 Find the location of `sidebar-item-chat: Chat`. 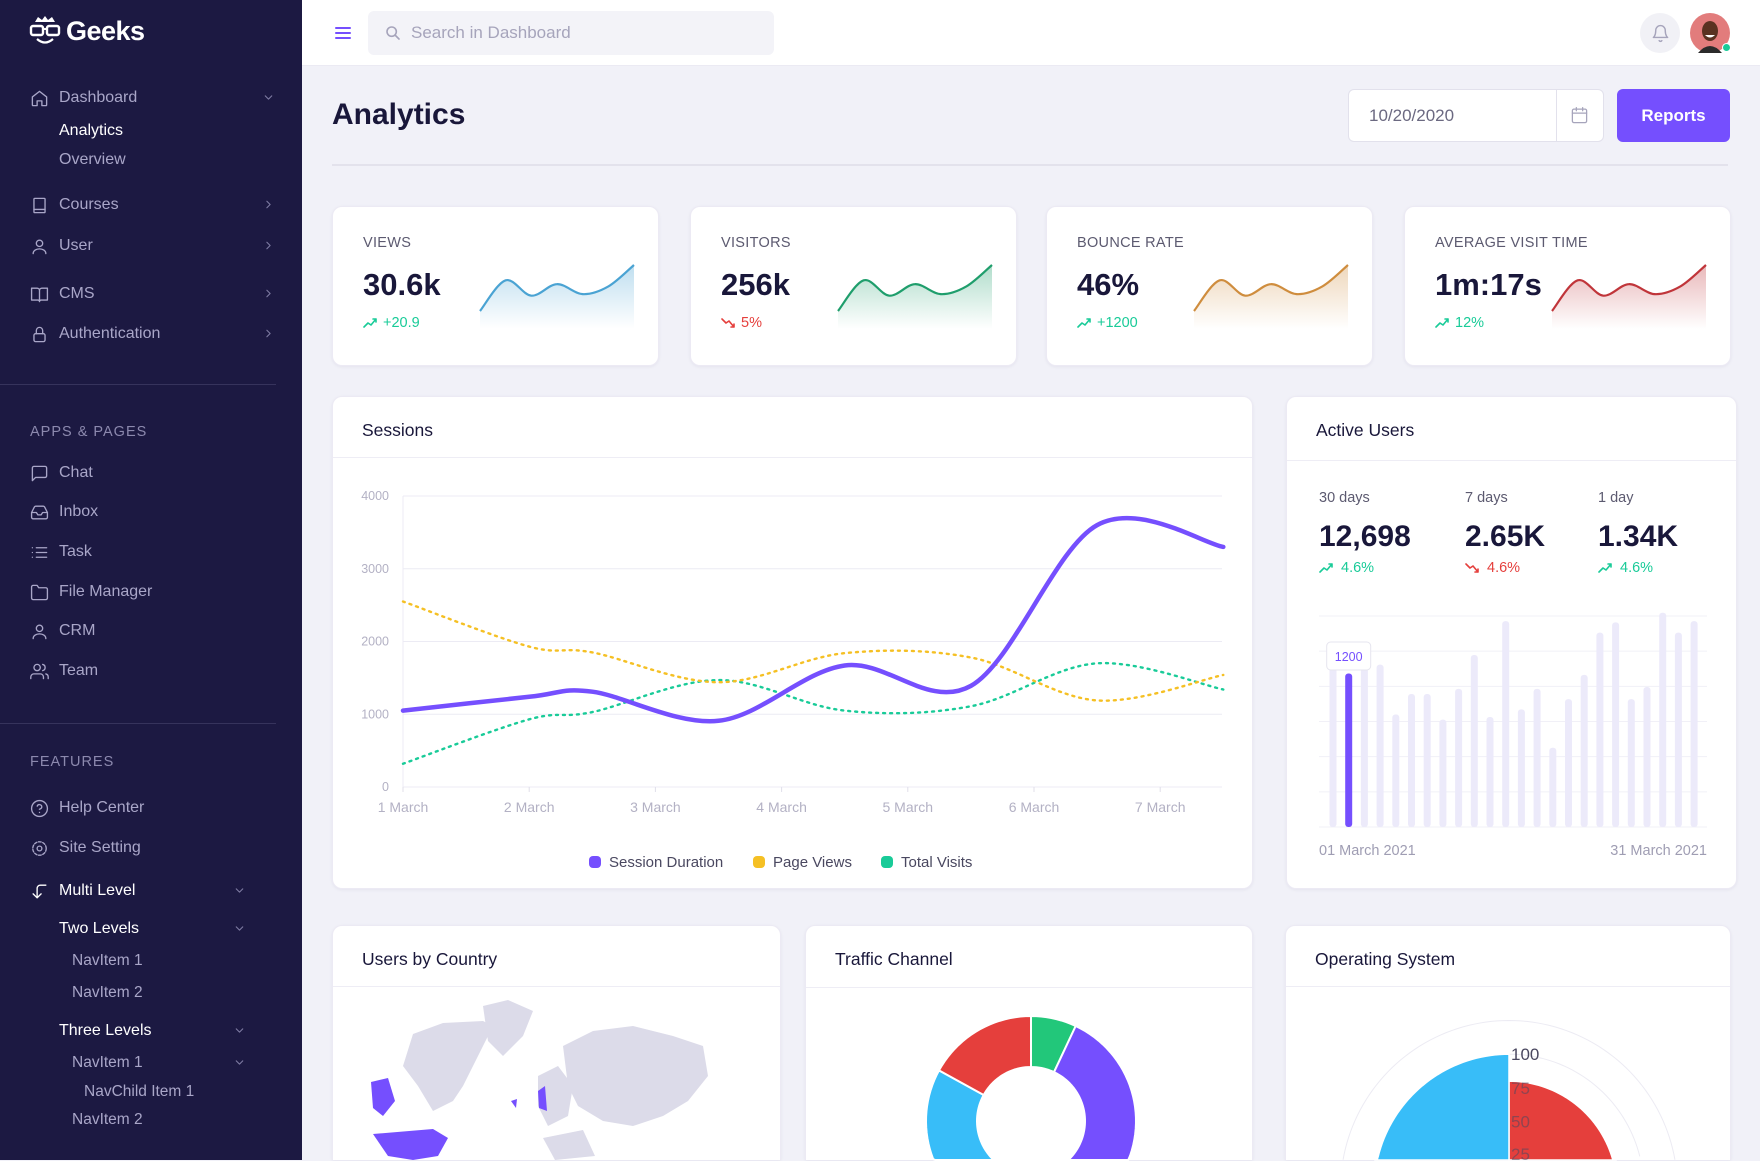

sidebar-item-chat: Chat is located at coordinates (61, 473).